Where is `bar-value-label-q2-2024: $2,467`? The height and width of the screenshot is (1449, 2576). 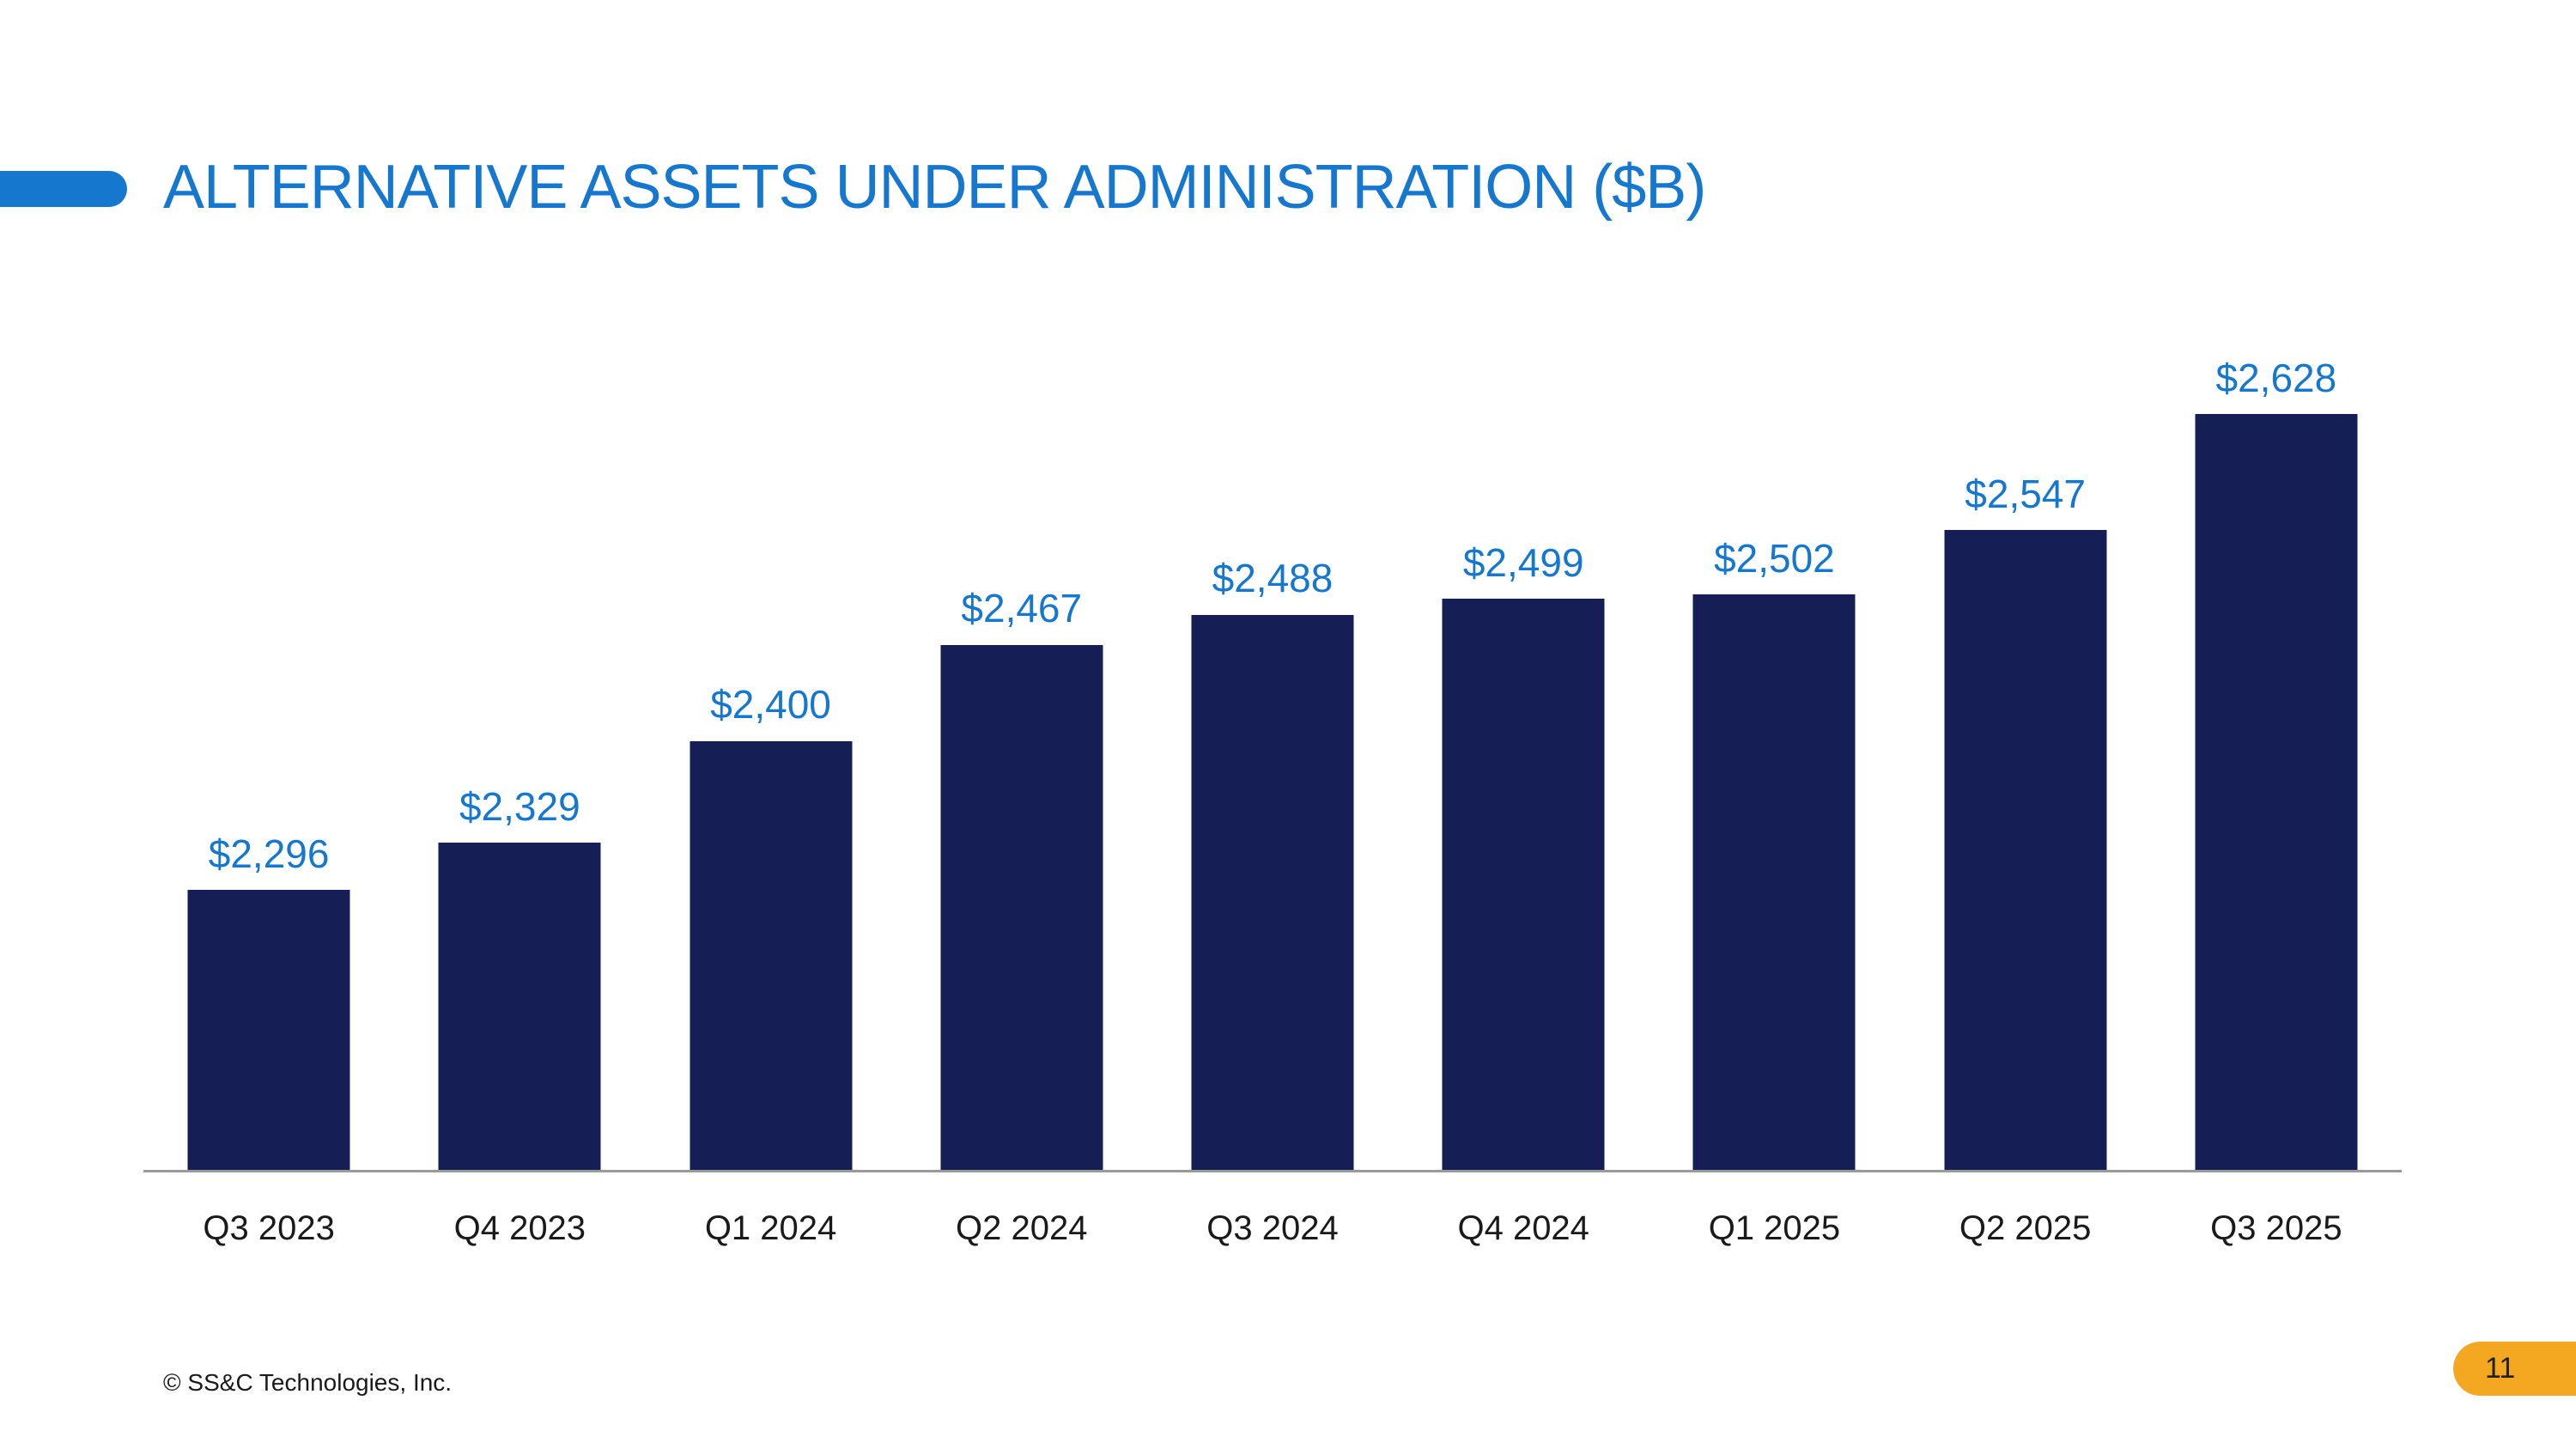 bar-value-label-q2-2024: $2,467 is located at coordinates (1022, 608).